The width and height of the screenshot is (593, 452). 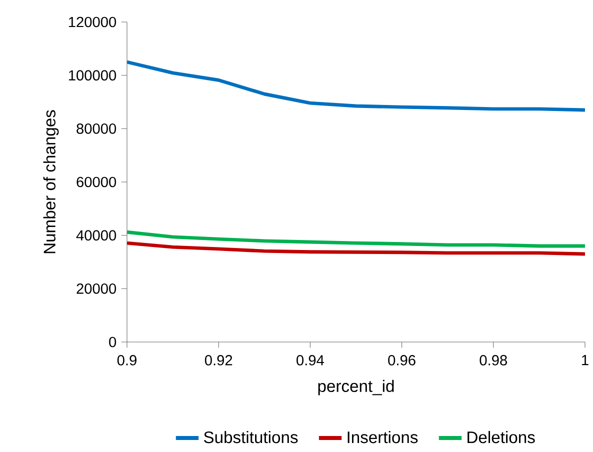 I want to click on legend-label: Insertions, so click(x=383, y=437).